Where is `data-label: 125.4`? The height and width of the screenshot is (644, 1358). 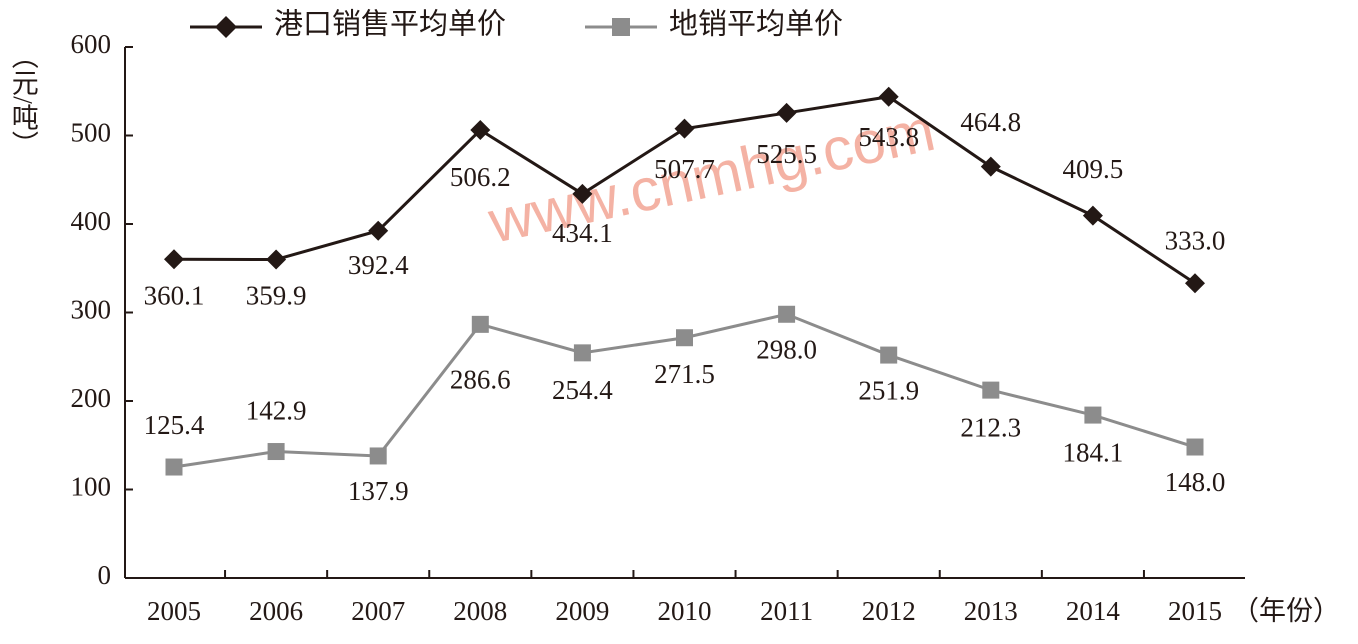 data-label: 125.4 is located at coordinates (174, 425).